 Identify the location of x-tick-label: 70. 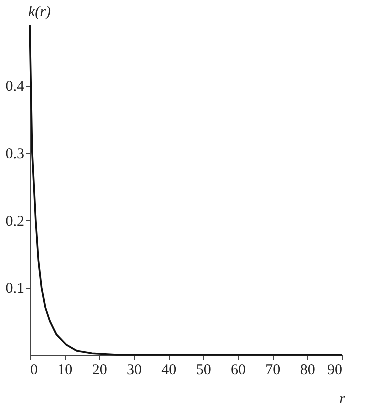
(273, 370).